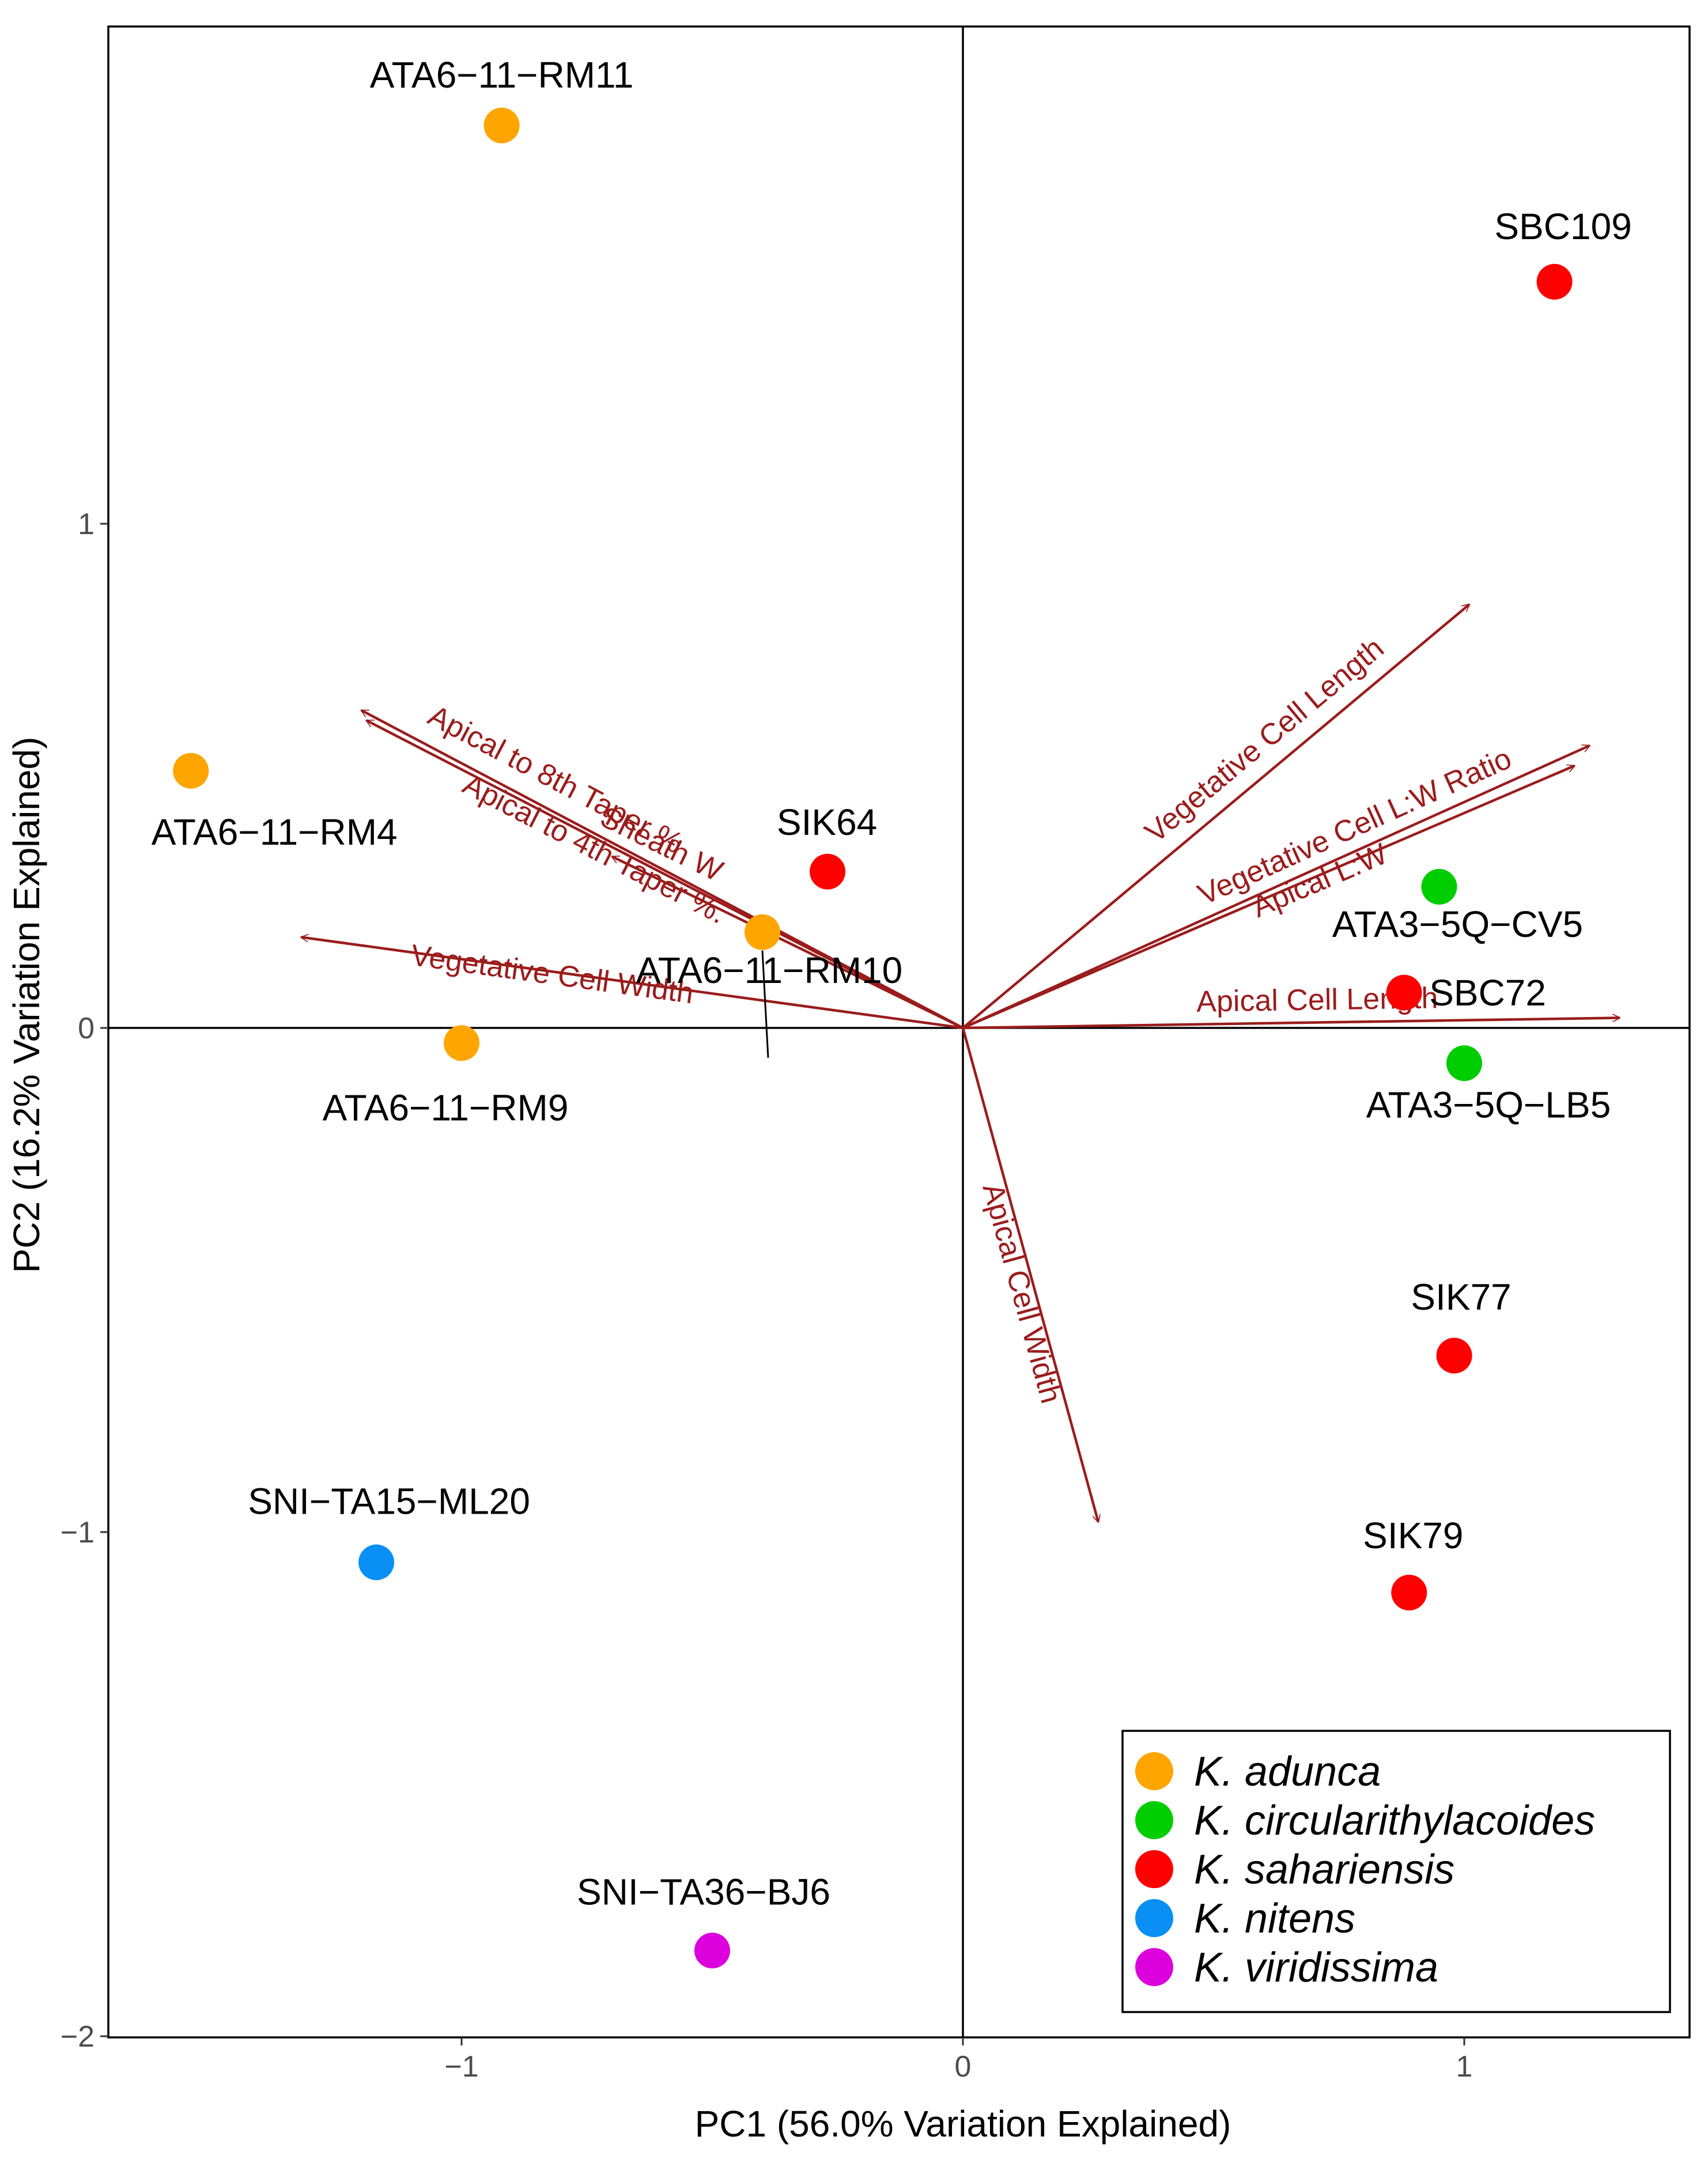 Image resolution: width=1708 pixels, height=2163 pixels. Describe the element at coordinates (1464, 2066) in the screenshot. I see `x-tick-label: 1` at that location.